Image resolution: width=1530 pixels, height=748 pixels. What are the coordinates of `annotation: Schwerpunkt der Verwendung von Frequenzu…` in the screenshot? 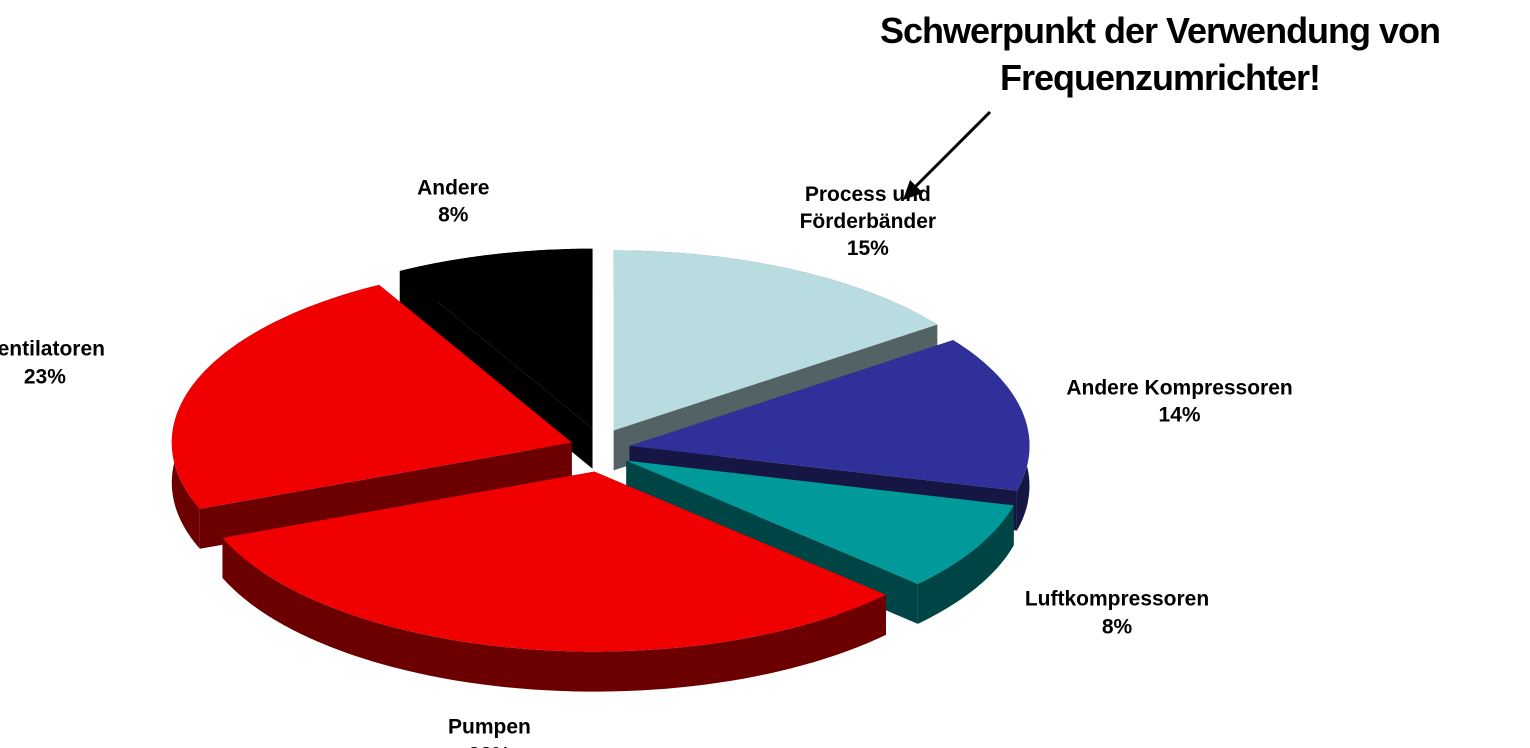 It's located at (1160, 54).